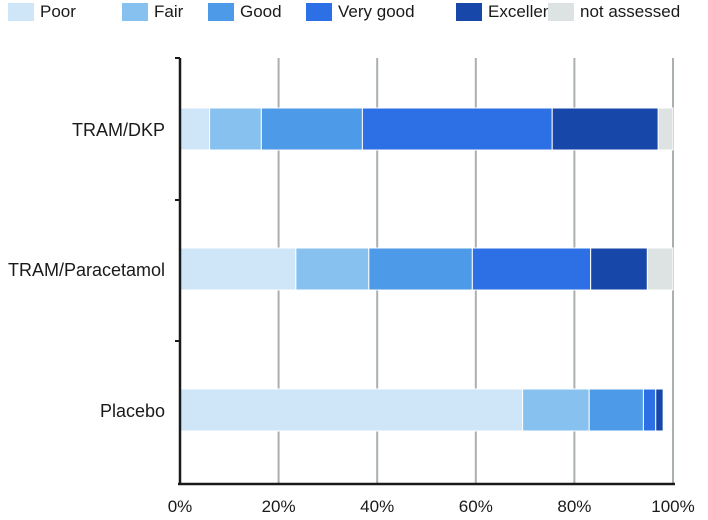  What do you see at coordinates (660, 269) in the screenshot?
I see `bar-tram-paracetamol-not-assessed` at bounding box center [660, 269].